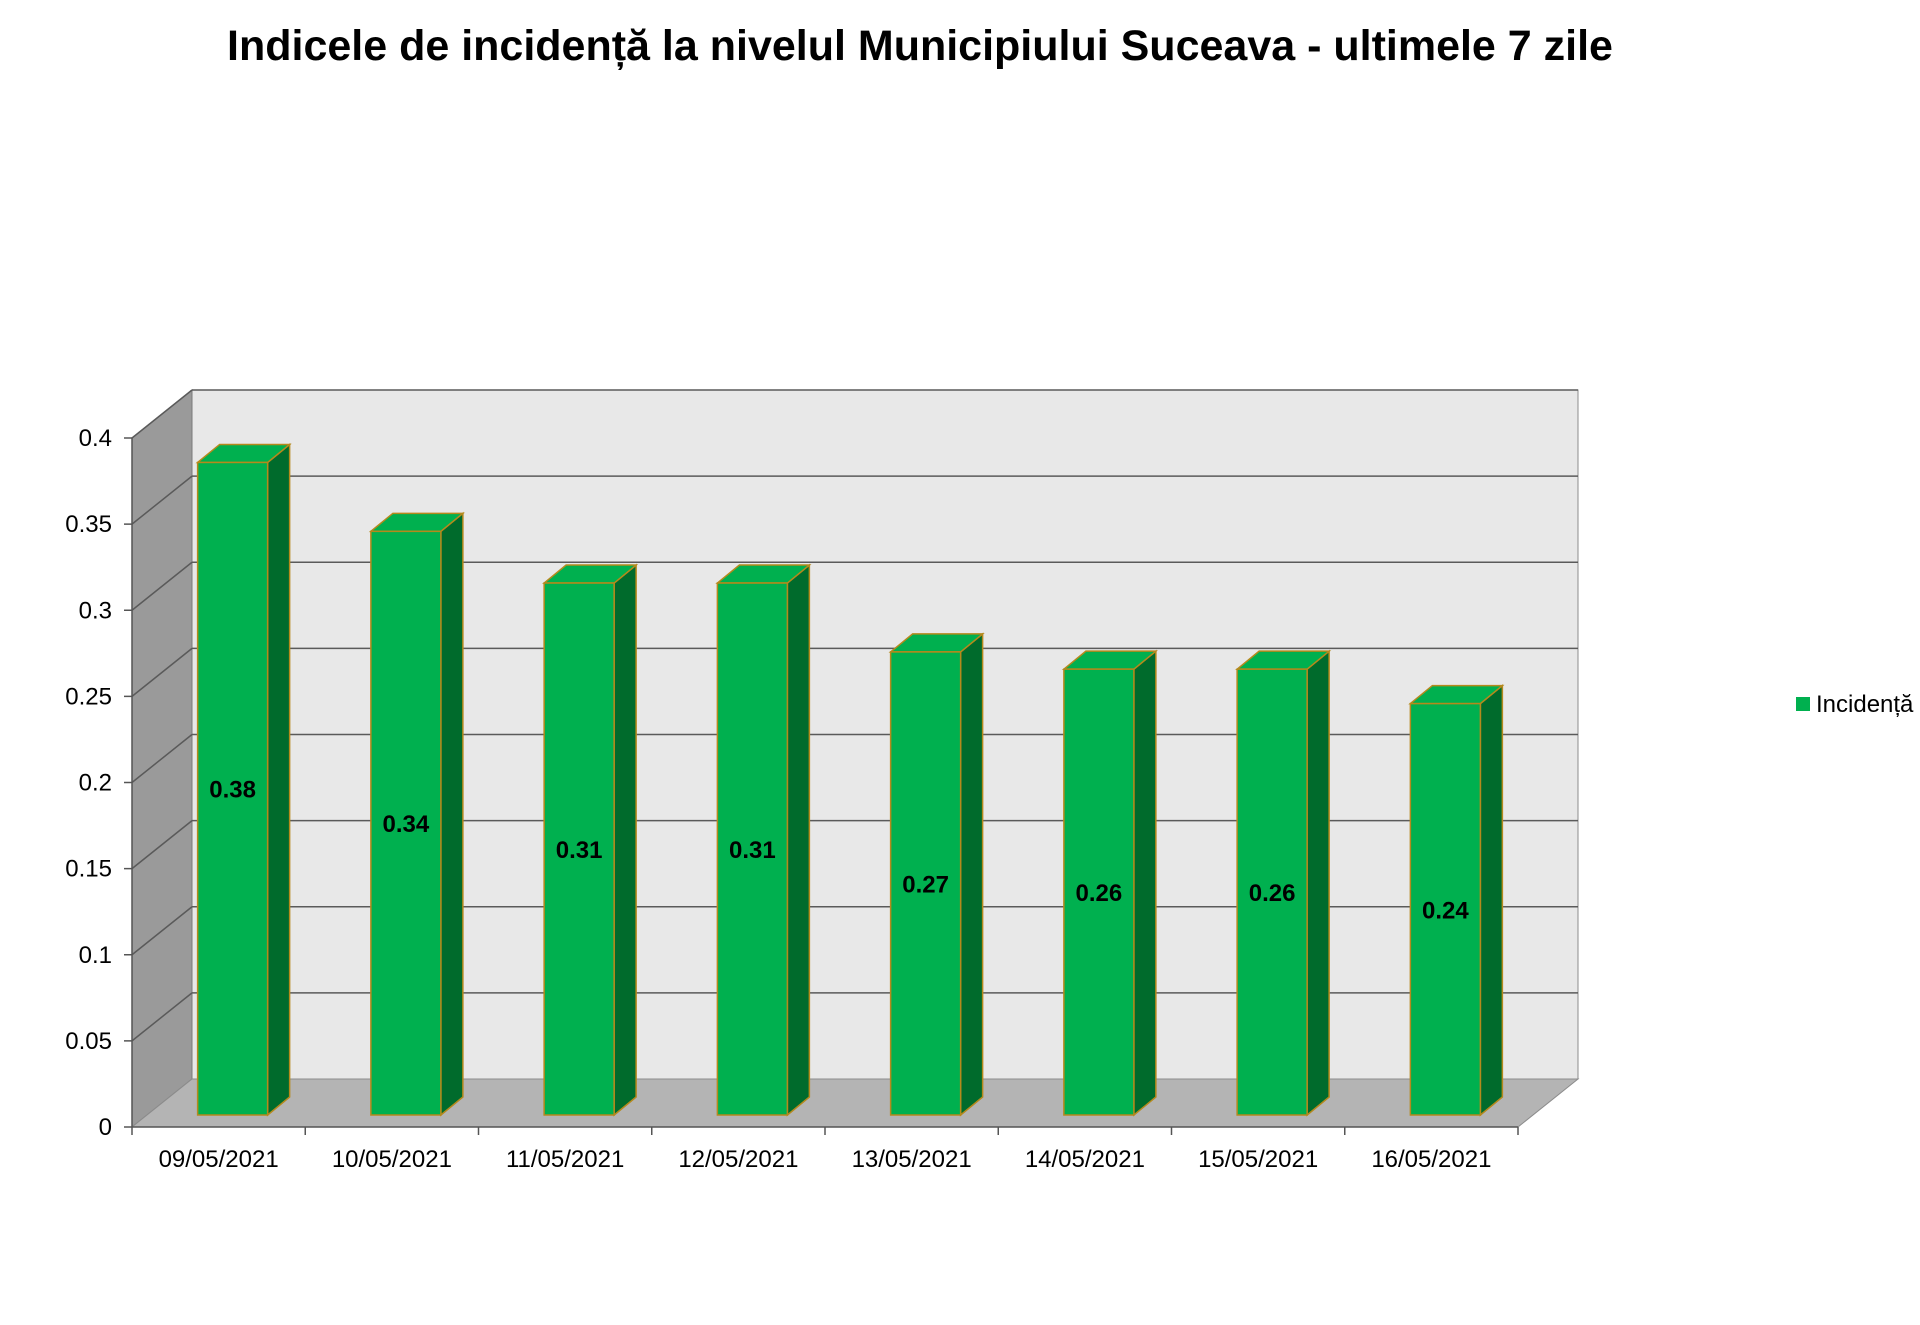 This screenshot has width=1920, height=1325. What do you see at coordinates (88, 696) in the screenshot?
I see `y-tick-label: 0.25` at bounding box center [88, 696].